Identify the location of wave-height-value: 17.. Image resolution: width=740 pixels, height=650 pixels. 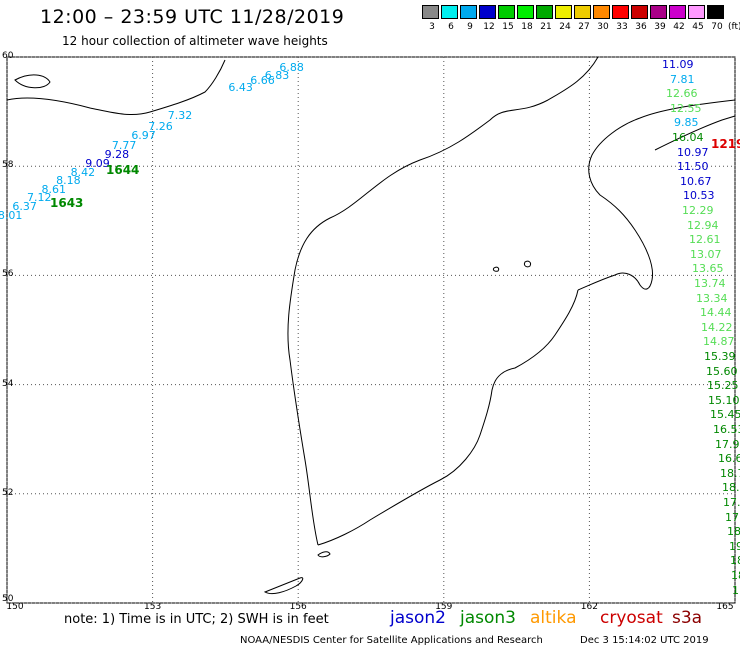
(732, 517).